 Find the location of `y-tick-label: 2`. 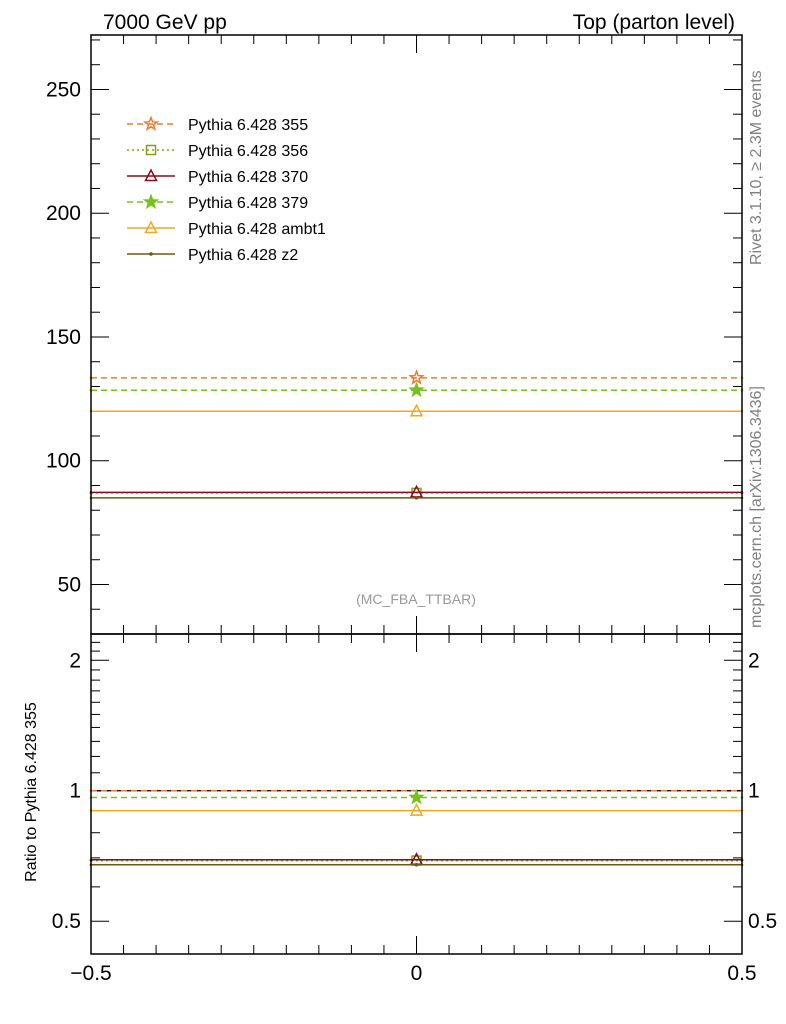

y-tick-label: 2 is located at coordinates (75, 660).